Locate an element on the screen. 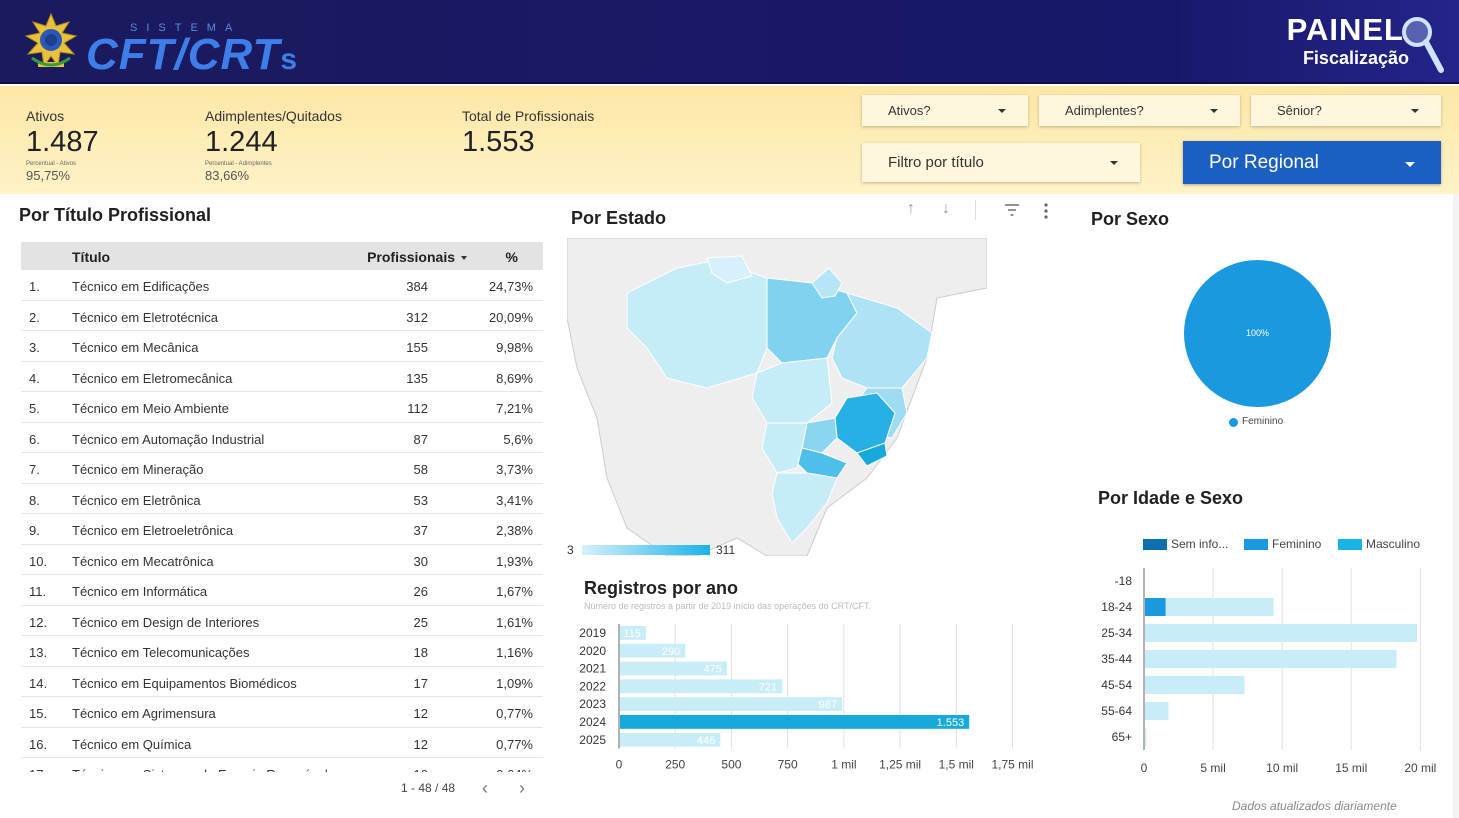 Image resolution: width=1459 pixels, height=818 pixels. table-row: 8. Técnico em Eletrônica 53 3,41% is located at coordinates (282, 499).